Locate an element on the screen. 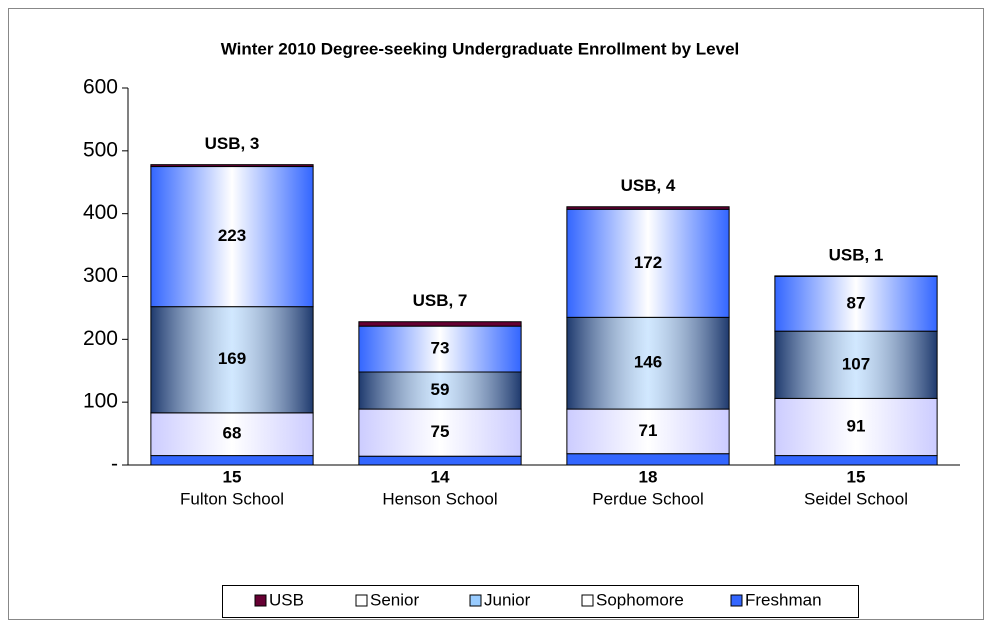 The image size is (992, 628). y-tick-label: 600 is located at coordinates (100, 87).